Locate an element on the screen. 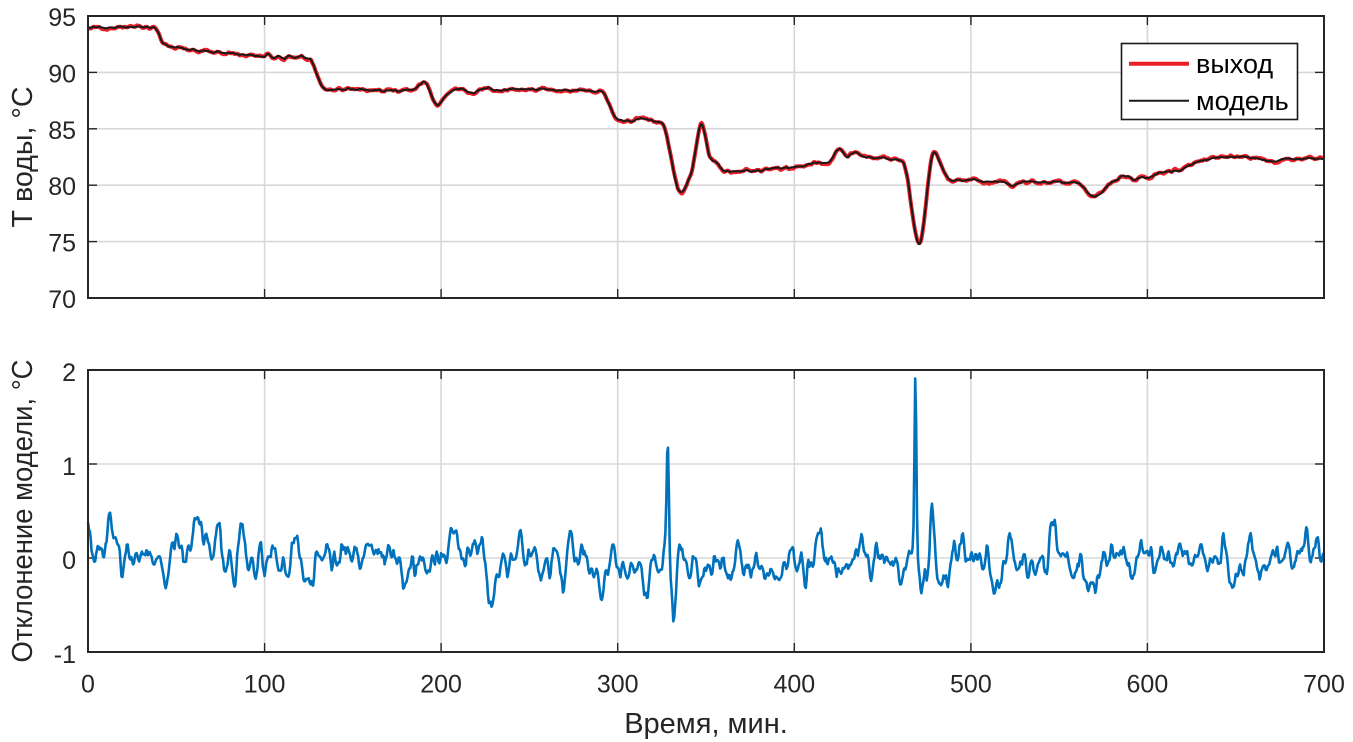  svg-text: 90 is located at coordinates (62, 74).